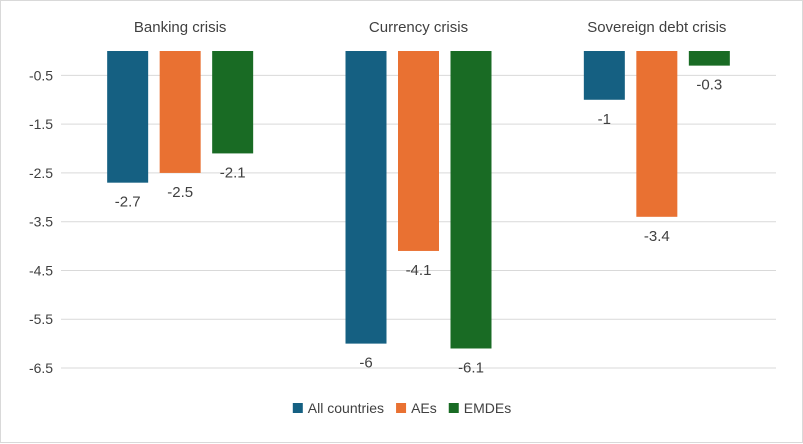 This screenshot has width=803, height=444. I want to click on y-axis-ticks: -0.5 -1.5 -2.5 -3.5 -4.5 -5.5 -6.5, so click(41, 221).